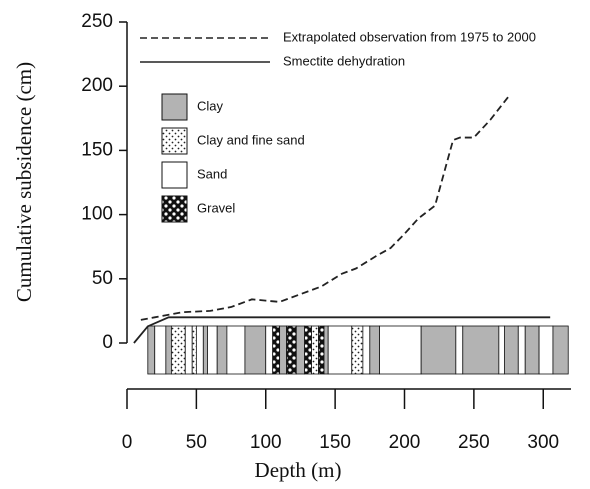  Describe the element at coordinates (335, 442) in the screenshot. I see `x-tick-label: 150` at that location.